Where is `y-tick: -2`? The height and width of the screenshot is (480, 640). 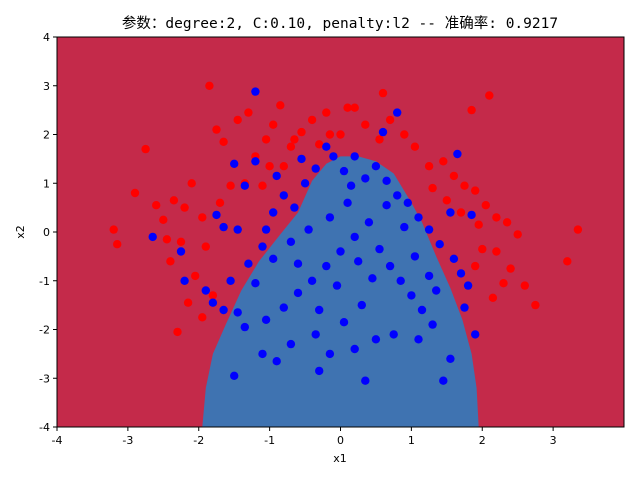
y-tick: -2 is located at coordinates (48, 330).